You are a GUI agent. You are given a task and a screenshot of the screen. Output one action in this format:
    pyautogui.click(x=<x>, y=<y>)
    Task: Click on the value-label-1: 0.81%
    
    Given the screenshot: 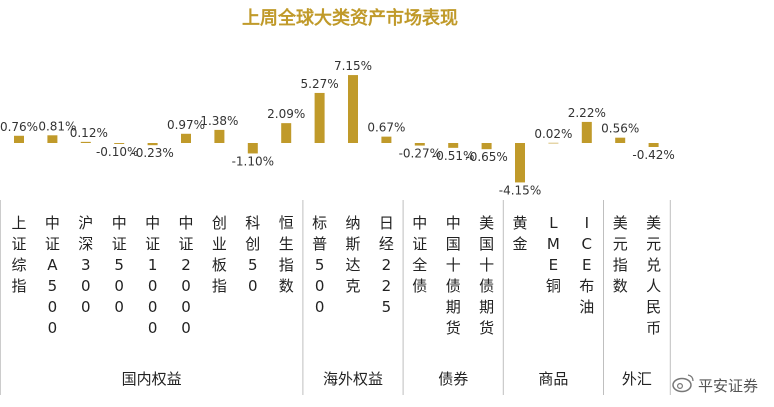 What is the action you would take?
    pyautogui.click(x=57, y=126)
    